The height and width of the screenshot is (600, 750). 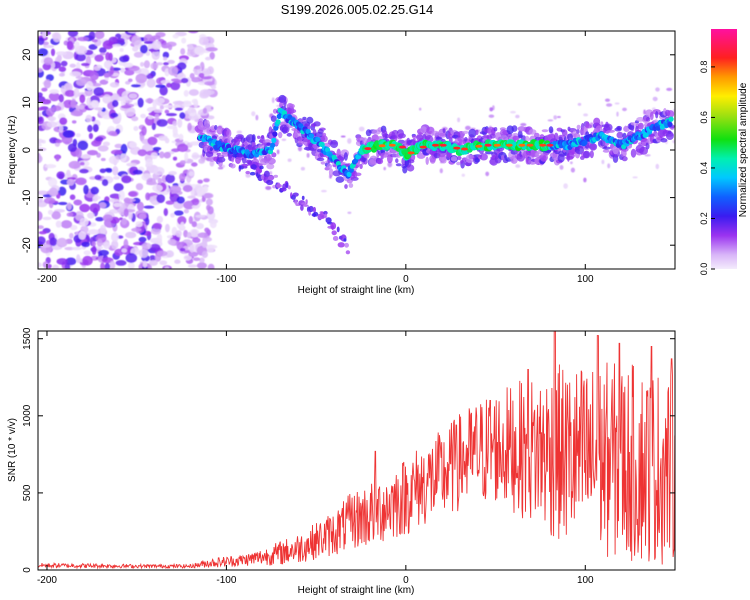 I want to click on colorbar-tick-label: 0.2, so click(x=704, y=218).